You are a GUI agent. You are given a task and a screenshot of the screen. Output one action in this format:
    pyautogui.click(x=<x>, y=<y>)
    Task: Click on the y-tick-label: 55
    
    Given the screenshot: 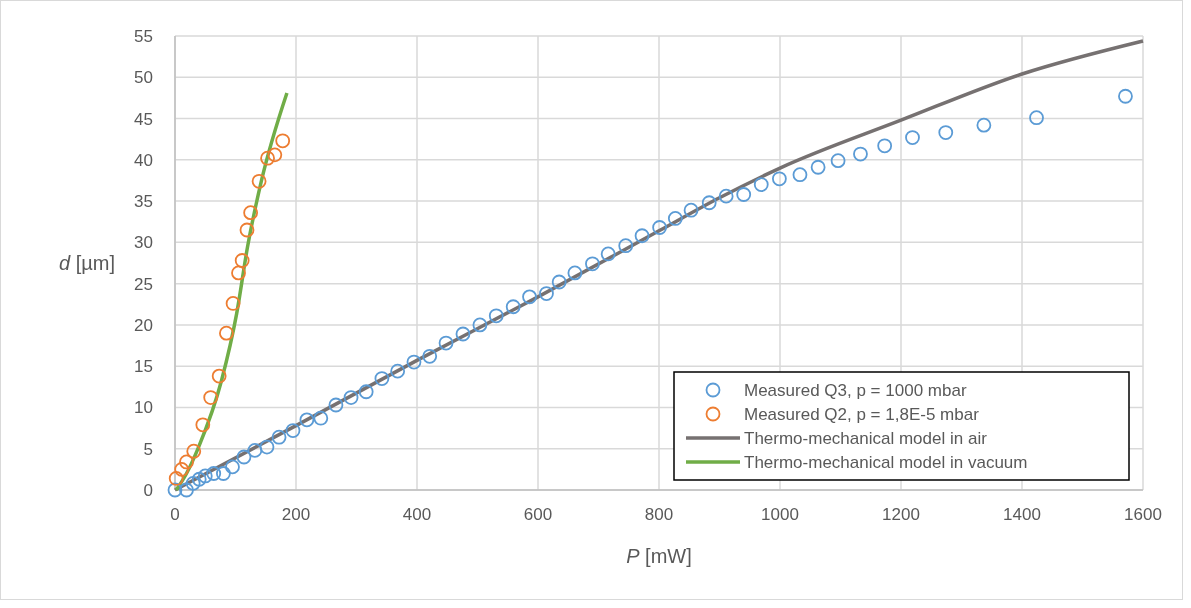 What is the action you would take?
    pyautogui.click(x=143, y=36)
    